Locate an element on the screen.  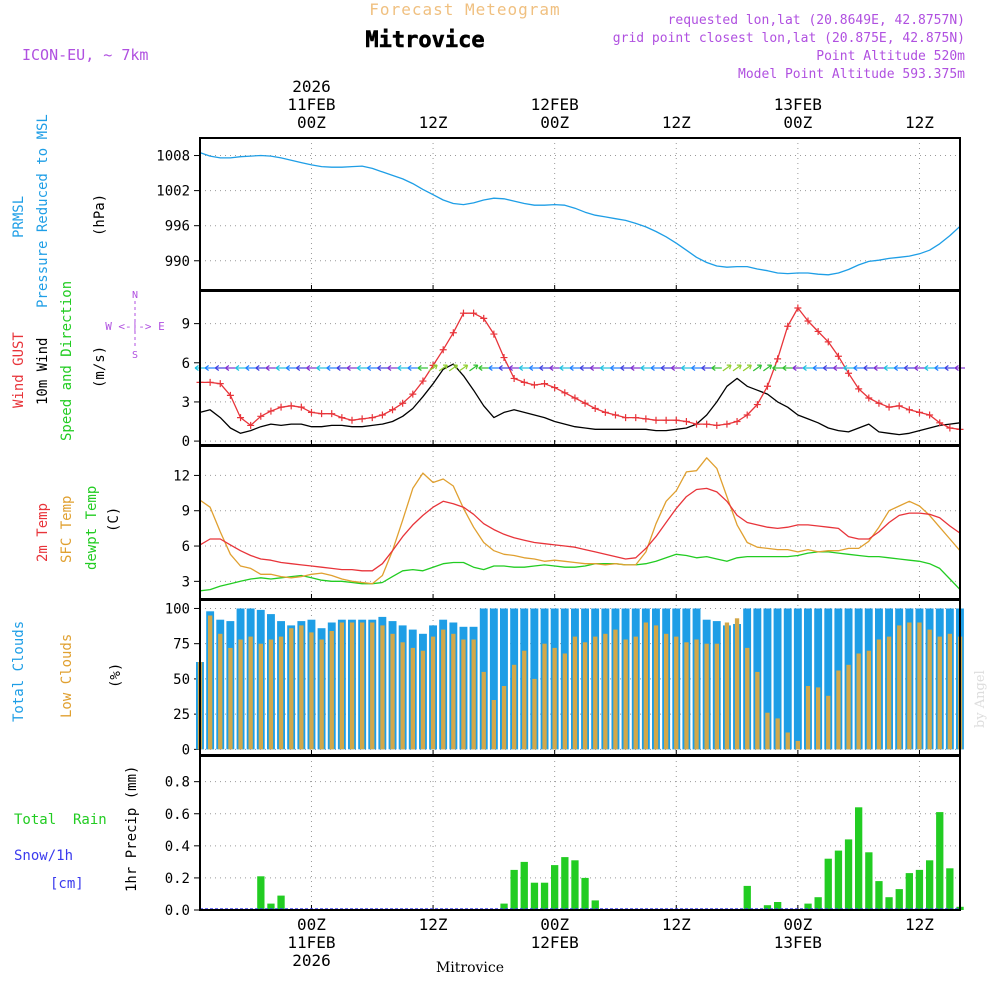
rain-label: Total Rain is located at coordinates (60, 820).